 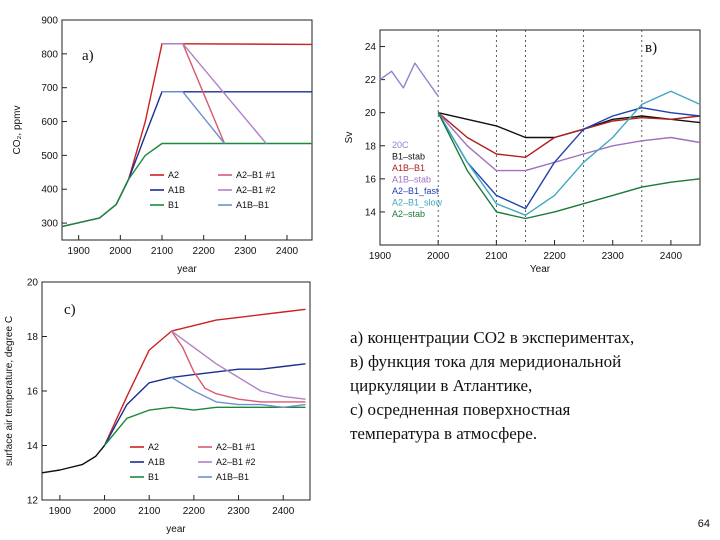 I want to click on legend-label: B1–stab, so click(x=408, y=157).